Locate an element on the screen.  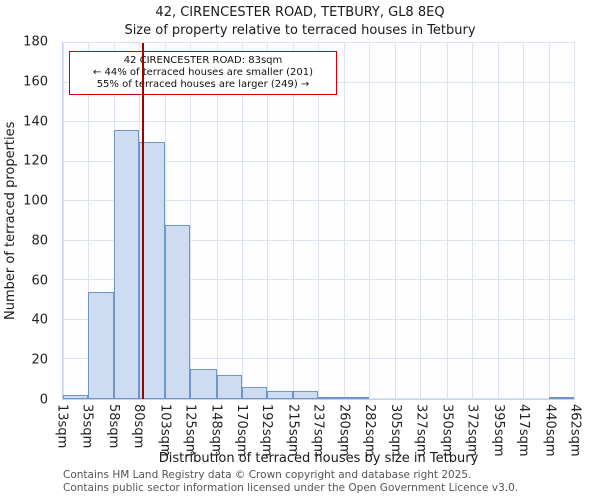
x-tick-label: 327sqm is located at coordinates (421, 430).